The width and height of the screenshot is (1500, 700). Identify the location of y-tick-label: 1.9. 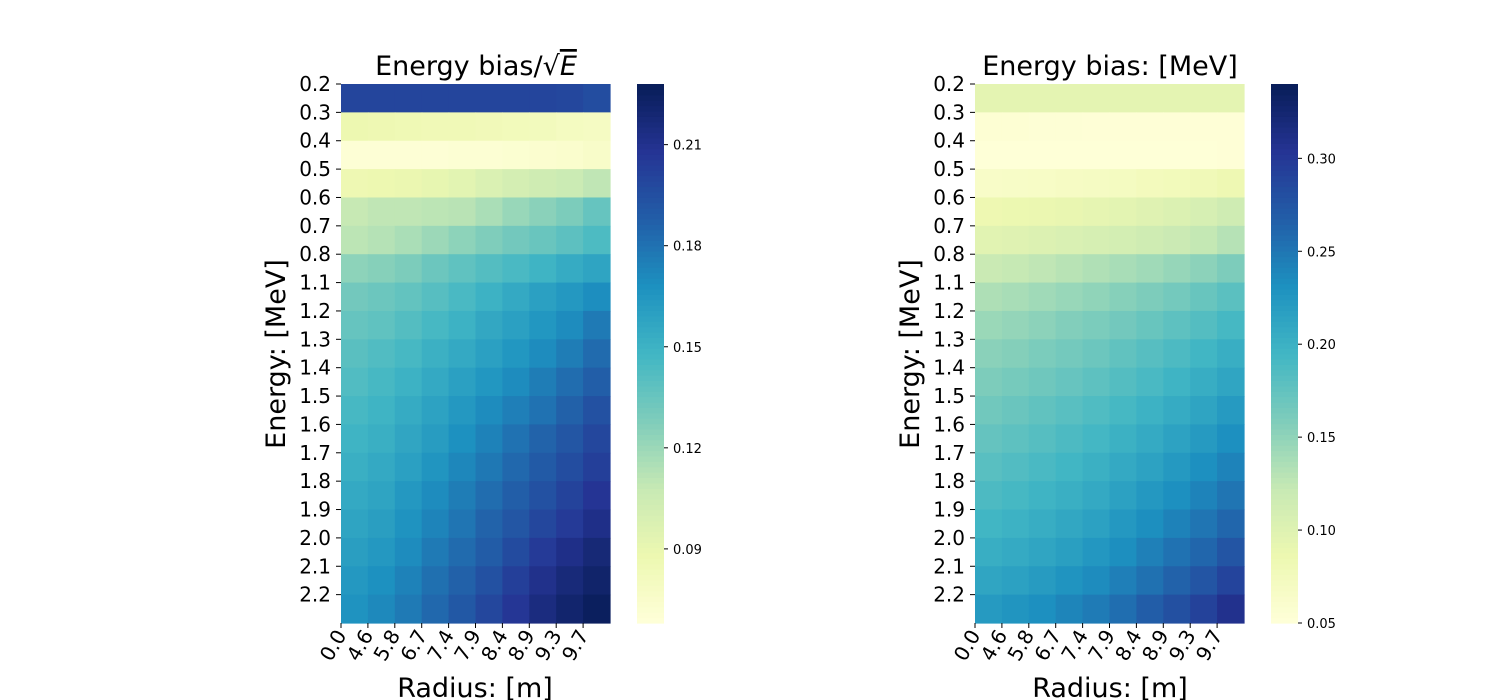
(315, 510).